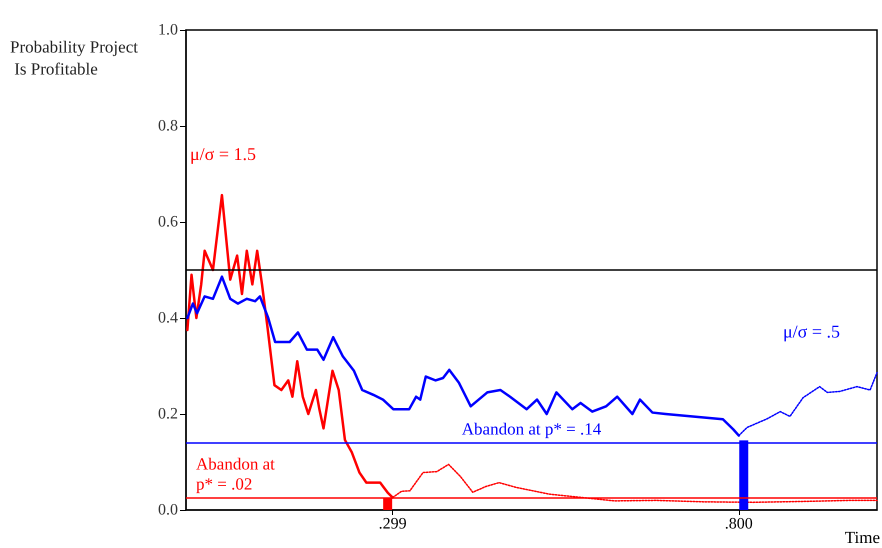 This screenshot has width=882, height=548. What do you see at coordinates (532, 428) in the screenshot?
I see `ref-line-label: Abandon at p* = .14` at bounding box center [532, 428].